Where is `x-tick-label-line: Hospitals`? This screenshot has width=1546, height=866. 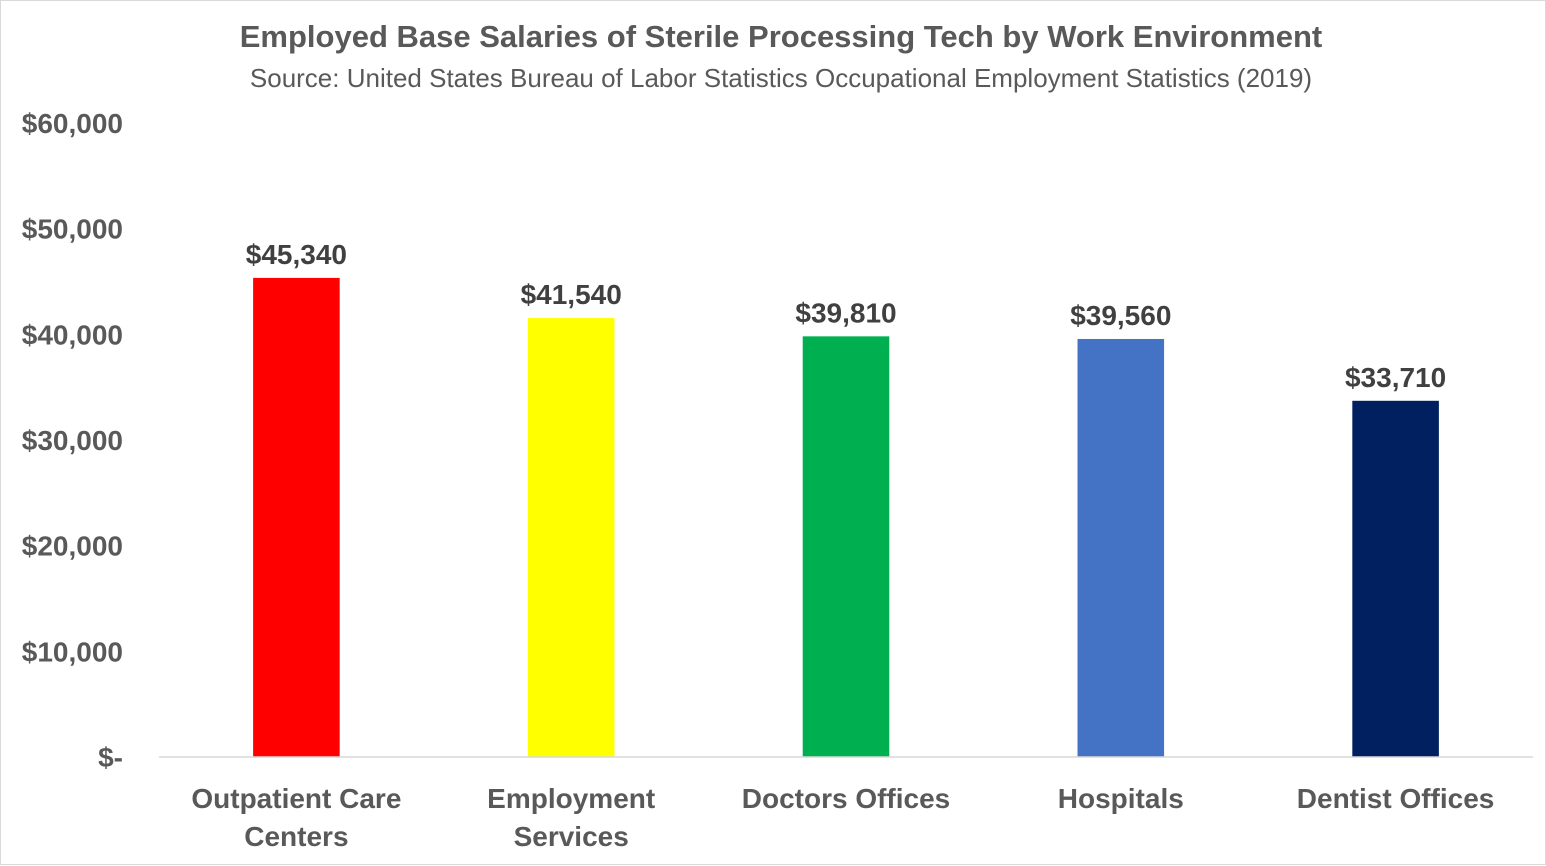 x-tick-label-line: Hospitals is located at coordinates (1121, 798).